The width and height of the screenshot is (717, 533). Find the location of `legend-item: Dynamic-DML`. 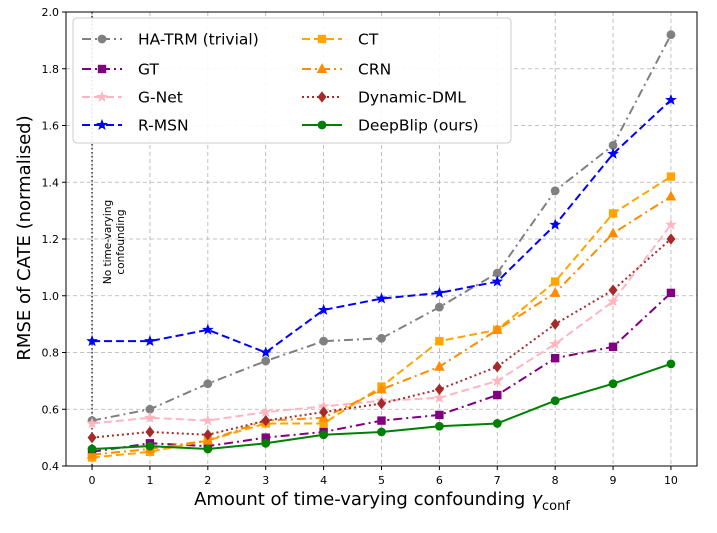

legend-item: Dynamic-DML is located at coordinates (384, 98).